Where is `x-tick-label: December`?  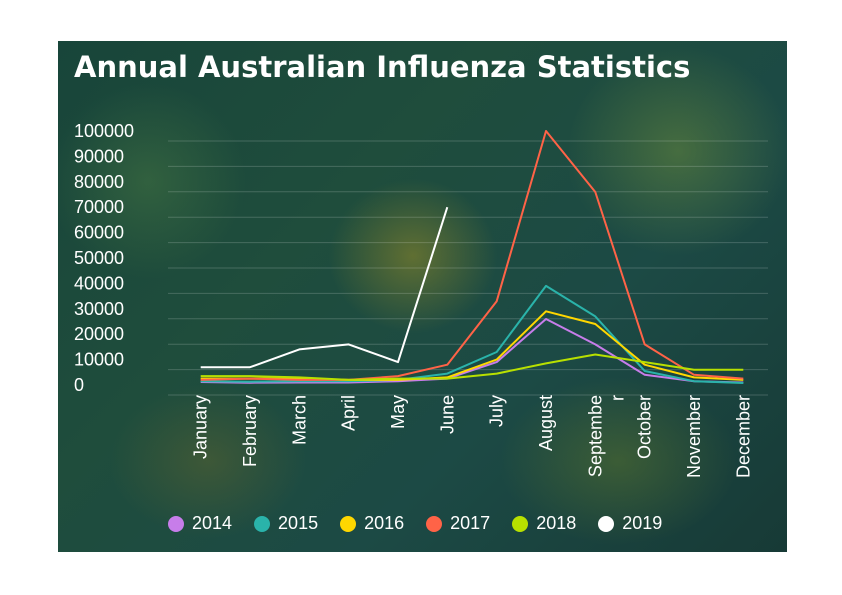 x-tick-label: December is located at coordinates (743, 436).